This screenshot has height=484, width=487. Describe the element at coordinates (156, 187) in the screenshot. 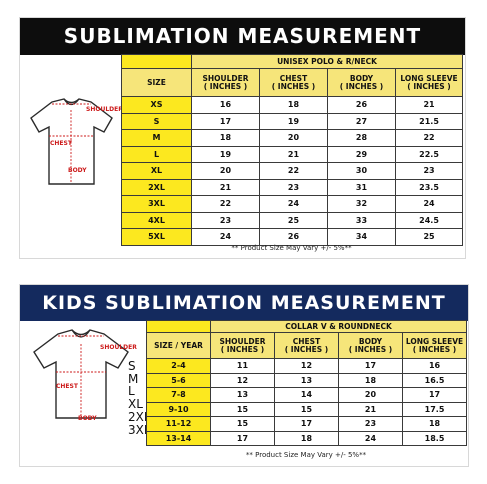

I see `adult-size-cell: 2XL` at that location.